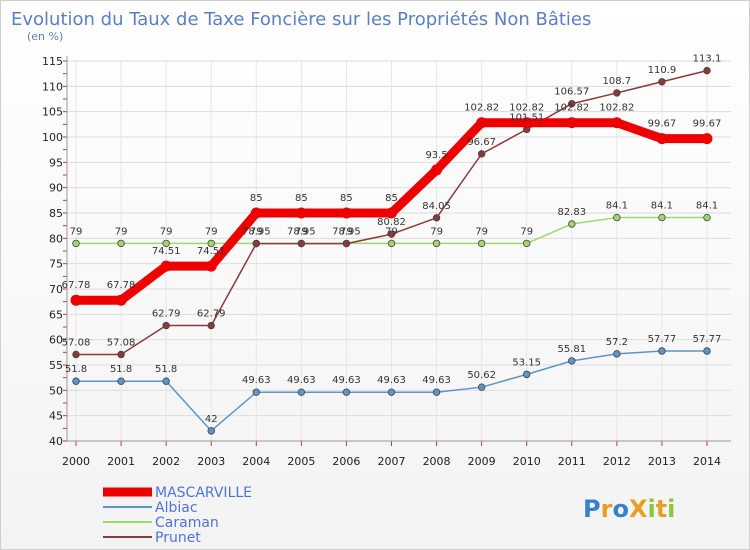 The width and height of the screenshot is (750, 550). Describe the element at coordinates (76, 461) in the screenshot. I see `x-tick-label: 2000` at that location.